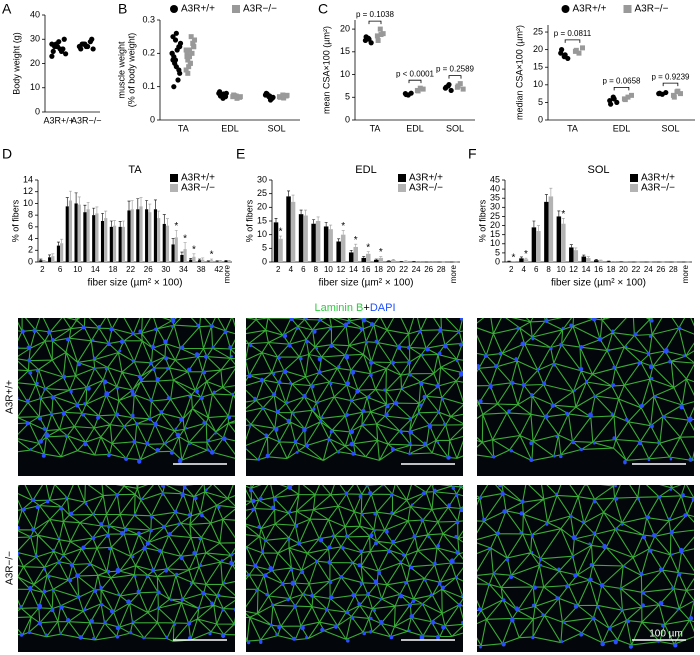 The height and width of the screenshot is (655, 700). I want to click on chart-title: TA, so click(135, 170).